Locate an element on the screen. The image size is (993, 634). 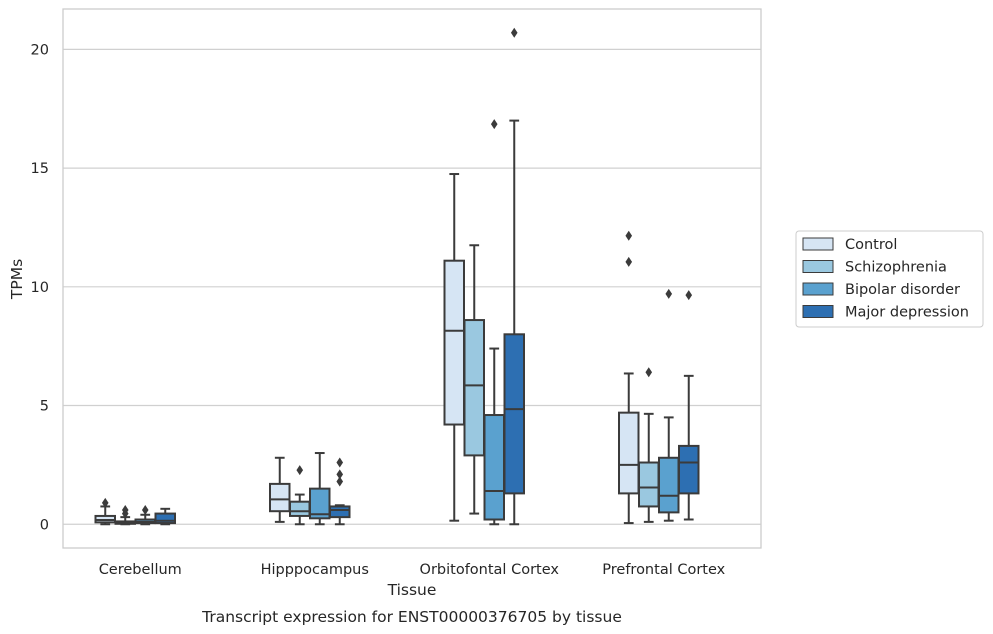
legend-entry-1: Schizophrenia is located at coordinates (874, 268).